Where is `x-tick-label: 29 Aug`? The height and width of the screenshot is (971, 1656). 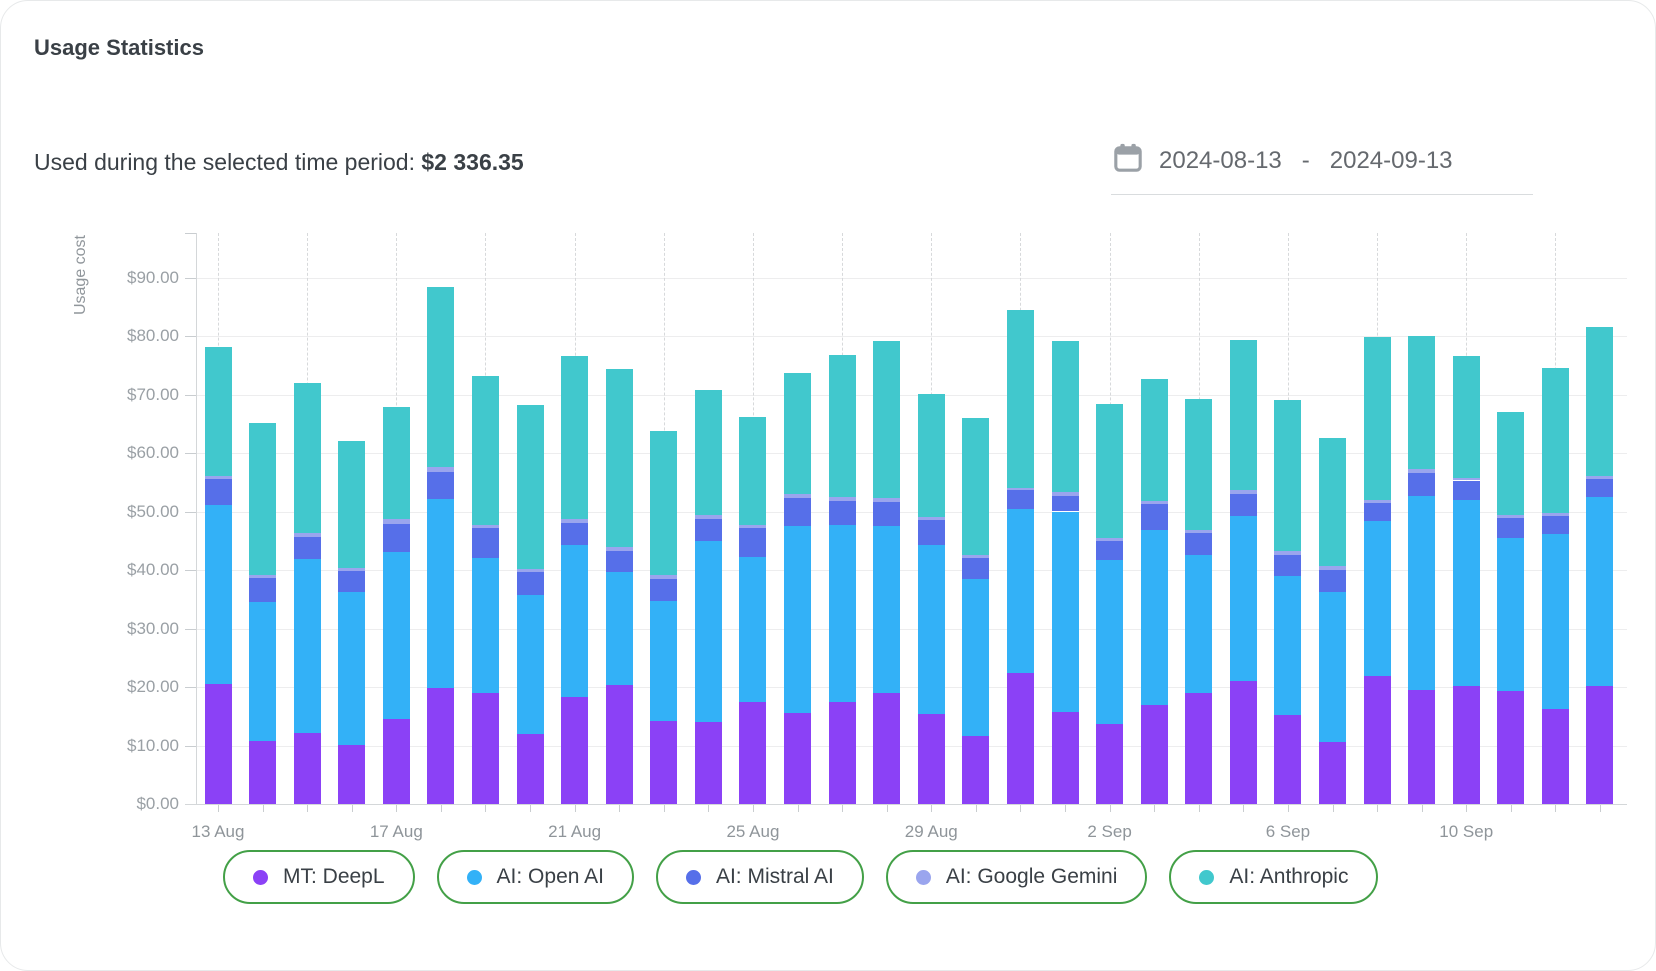 x-tick-label: 29 Aug is located at coordinates (931, 831).